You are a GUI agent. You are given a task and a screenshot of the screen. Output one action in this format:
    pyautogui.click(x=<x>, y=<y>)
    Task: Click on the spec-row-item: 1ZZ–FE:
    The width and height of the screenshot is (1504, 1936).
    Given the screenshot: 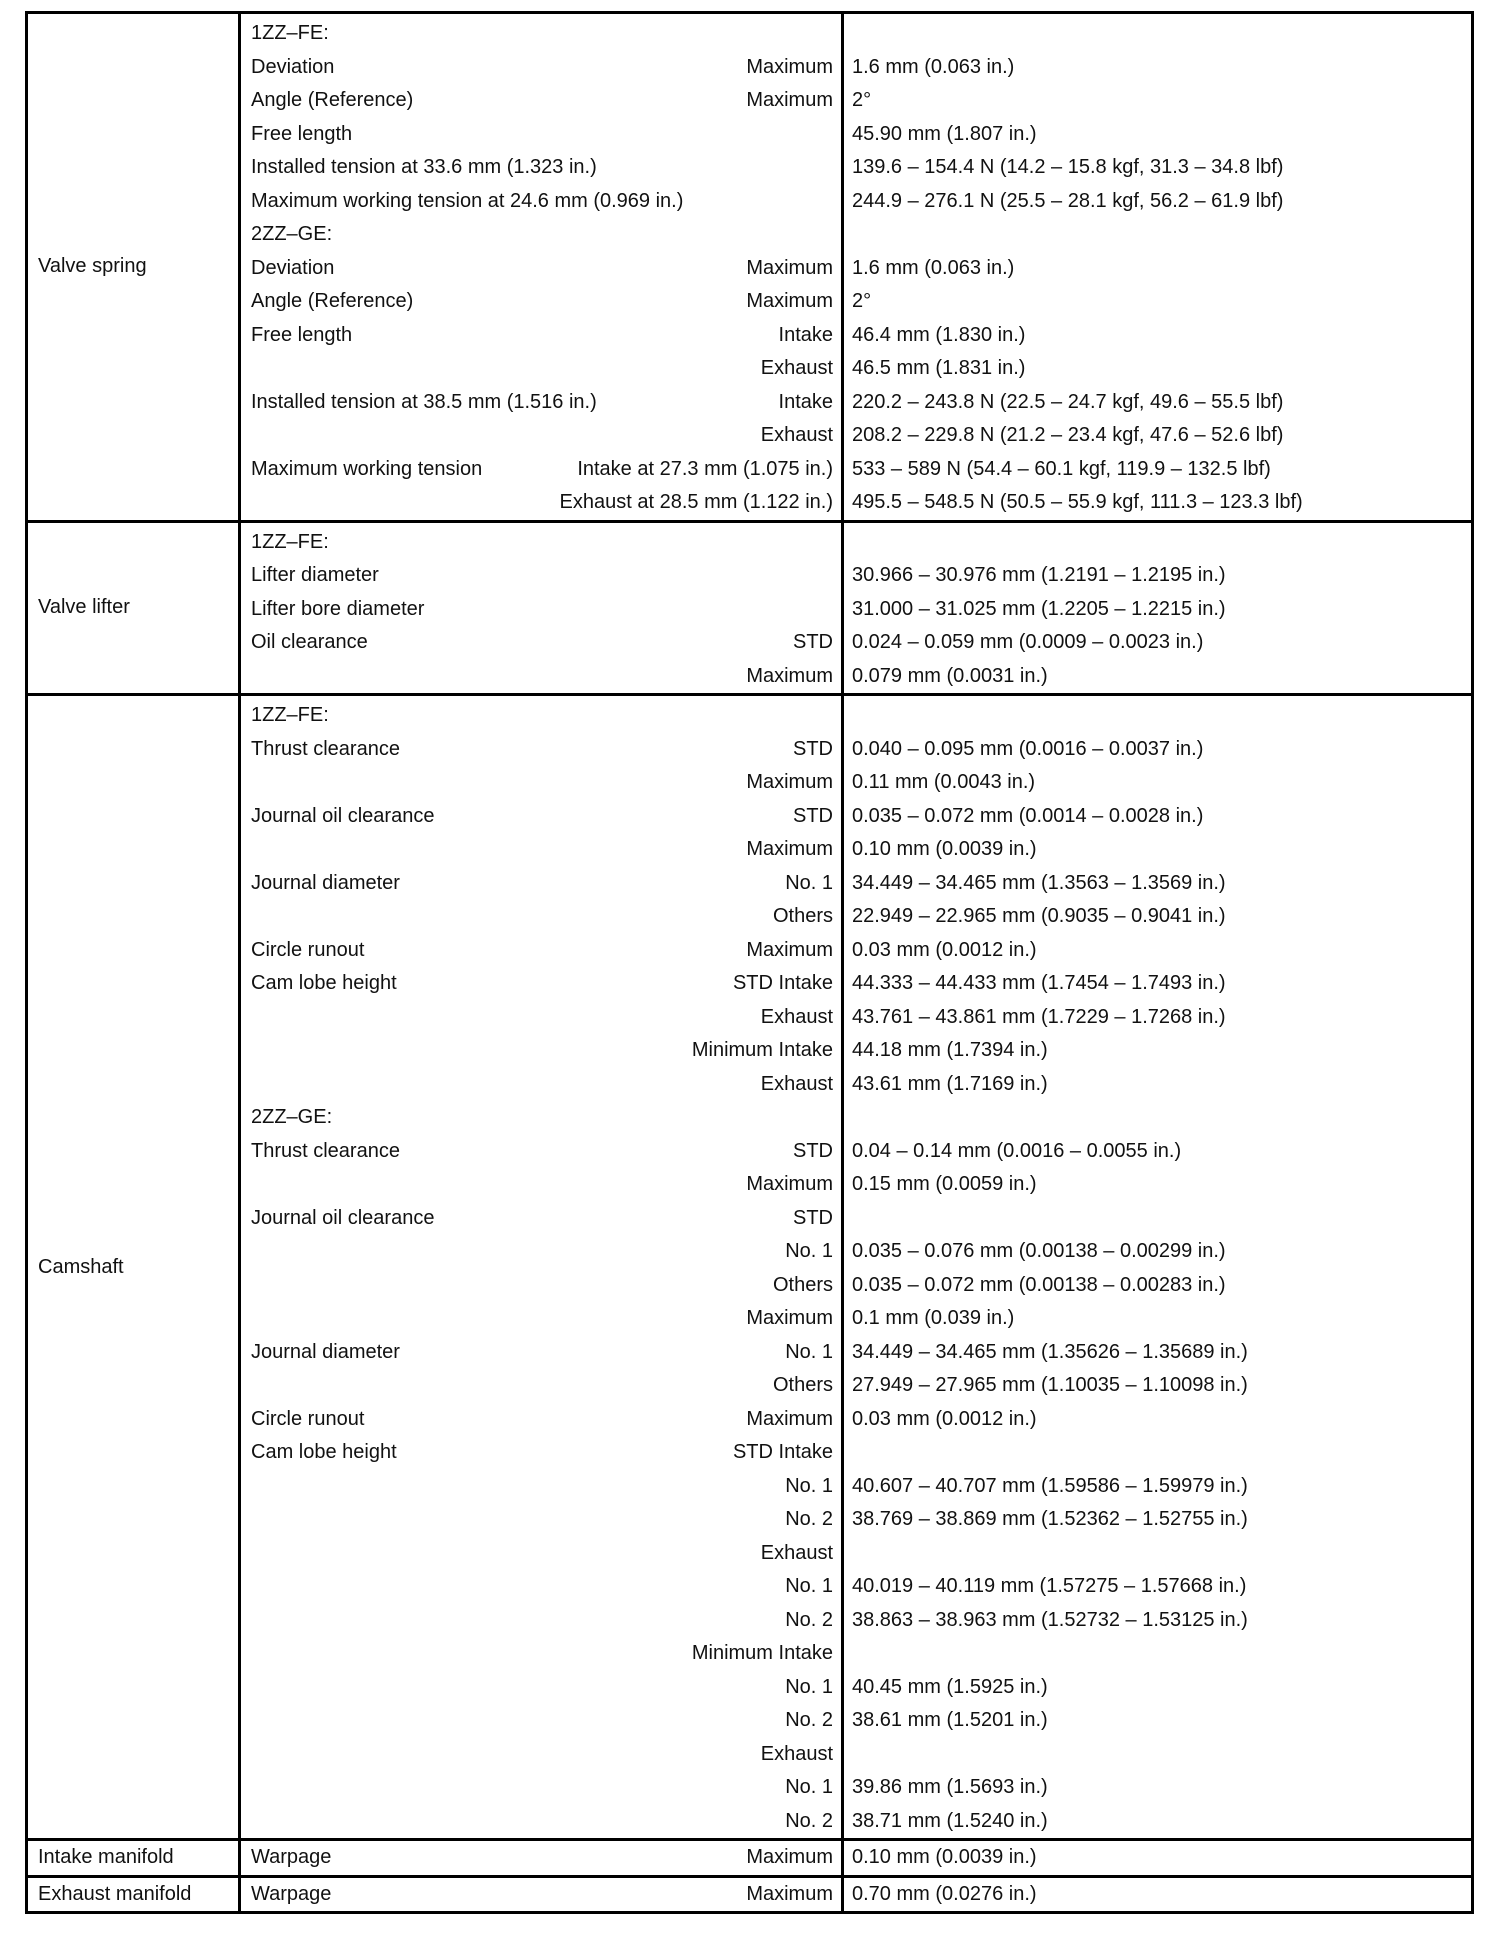 What is the action you would take?
    pyautogui.click(x=541, y=716)
    